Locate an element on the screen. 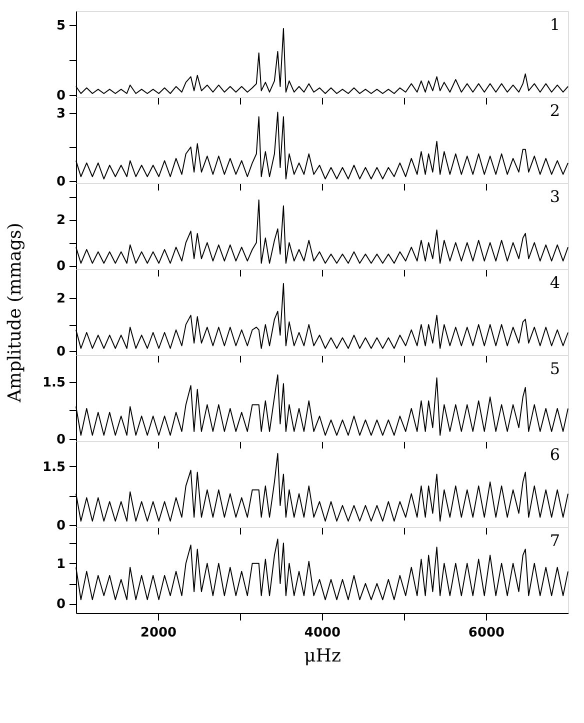  y-tick-label: 1 is located at coordinates (61, 564).